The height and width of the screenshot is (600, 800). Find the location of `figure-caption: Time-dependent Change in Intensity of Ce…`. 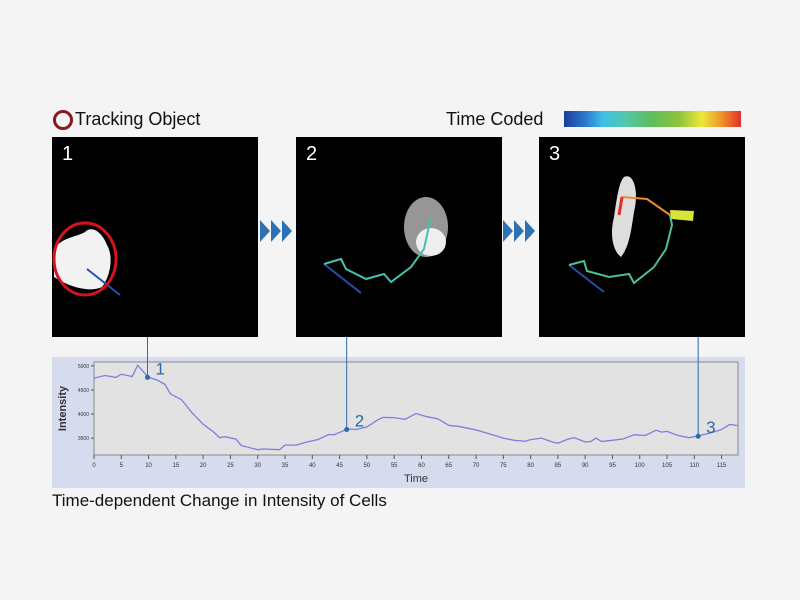

figure-caption: Time-dependent Change in Intensity of Ce… is located at coordinates (219, 500).